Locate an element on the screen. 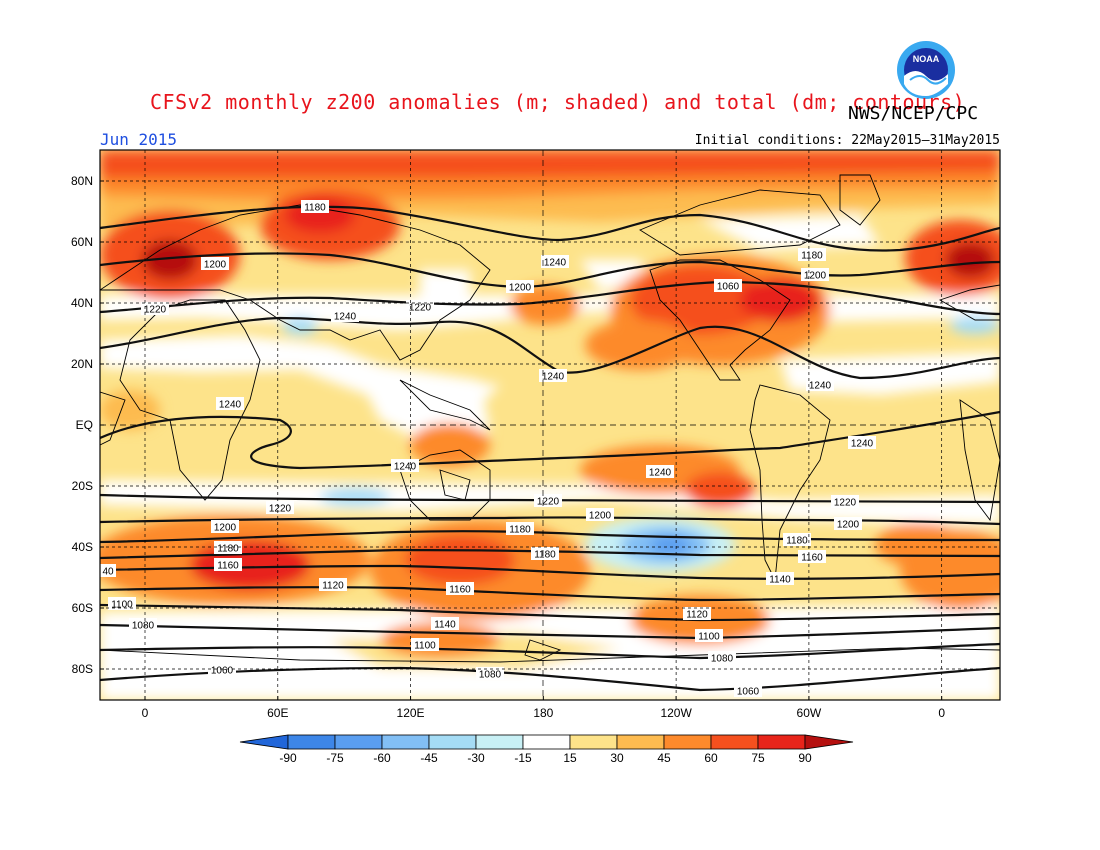  lat-tick-label: 40N is located at coordinates (82, 303).